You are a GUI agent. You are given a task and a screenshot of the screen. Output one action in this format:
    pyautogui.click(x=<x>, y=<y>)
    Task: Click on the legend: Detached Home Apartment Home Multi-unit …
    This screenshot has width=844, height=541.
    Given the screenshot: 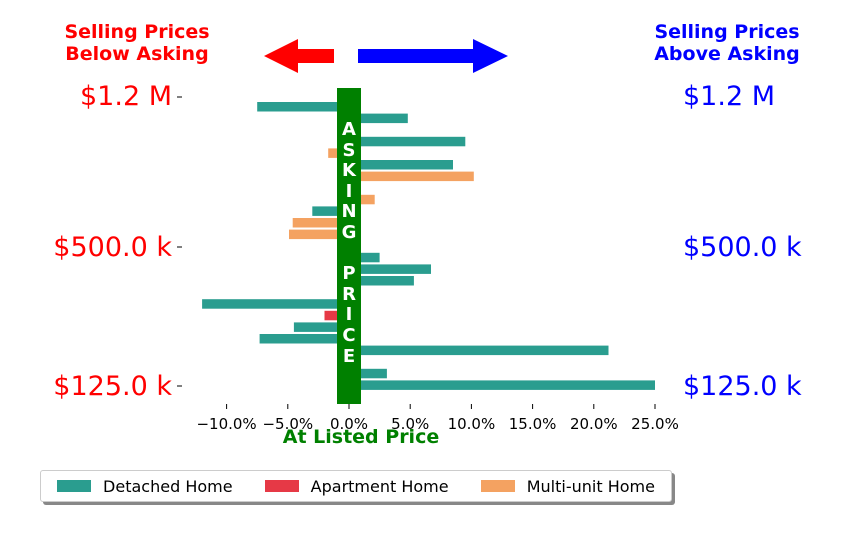 What is the action you would take?
    pyautogui.click(x=356, y=486)
    